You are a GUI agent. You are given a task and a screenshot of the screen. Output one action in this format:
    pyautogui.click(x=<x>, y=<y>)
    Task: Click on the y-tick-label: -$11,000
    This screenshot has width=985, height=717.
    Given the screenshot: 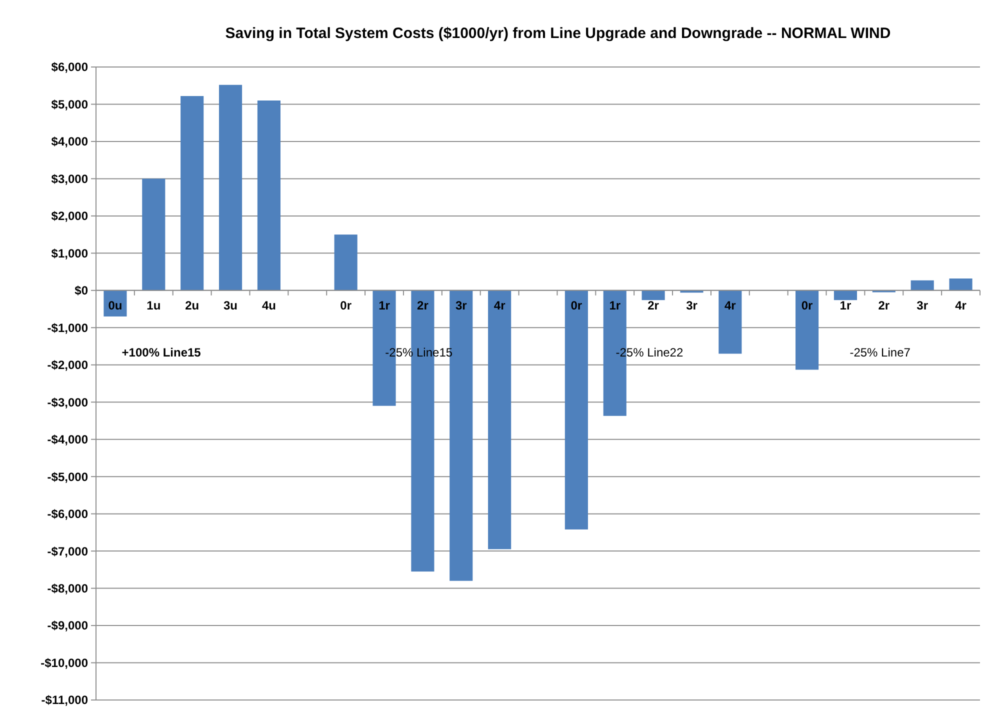 What is the action you would take?
    pyautogui.click(x=64, y=700)
    